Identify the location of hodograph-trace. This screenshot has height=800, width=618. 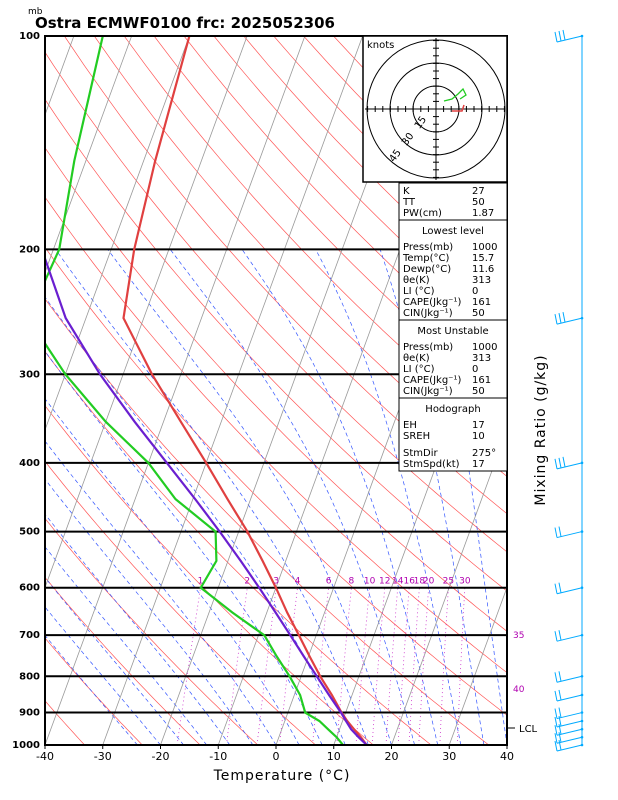
(455, 94).